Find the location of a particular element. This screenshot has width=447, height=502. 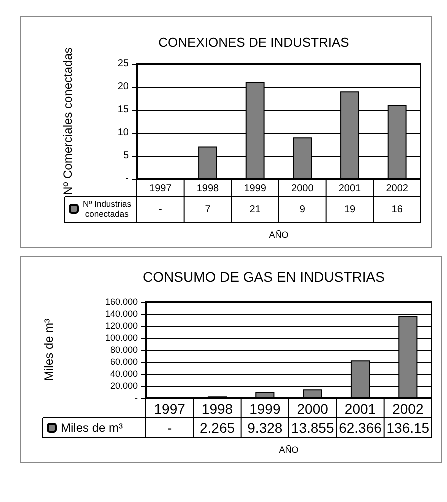

data-label: 136.15 is located at coordinates (408, 428).